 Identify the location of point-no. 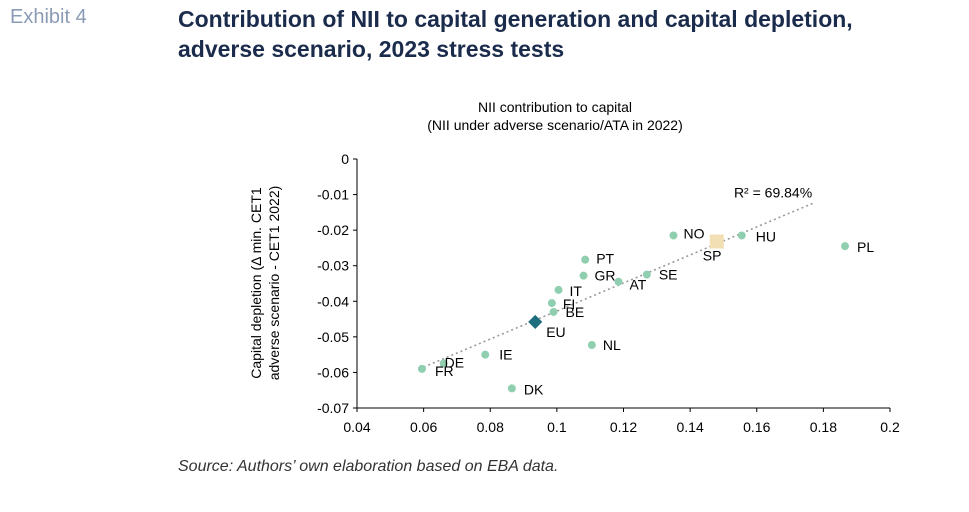
(673, 235).